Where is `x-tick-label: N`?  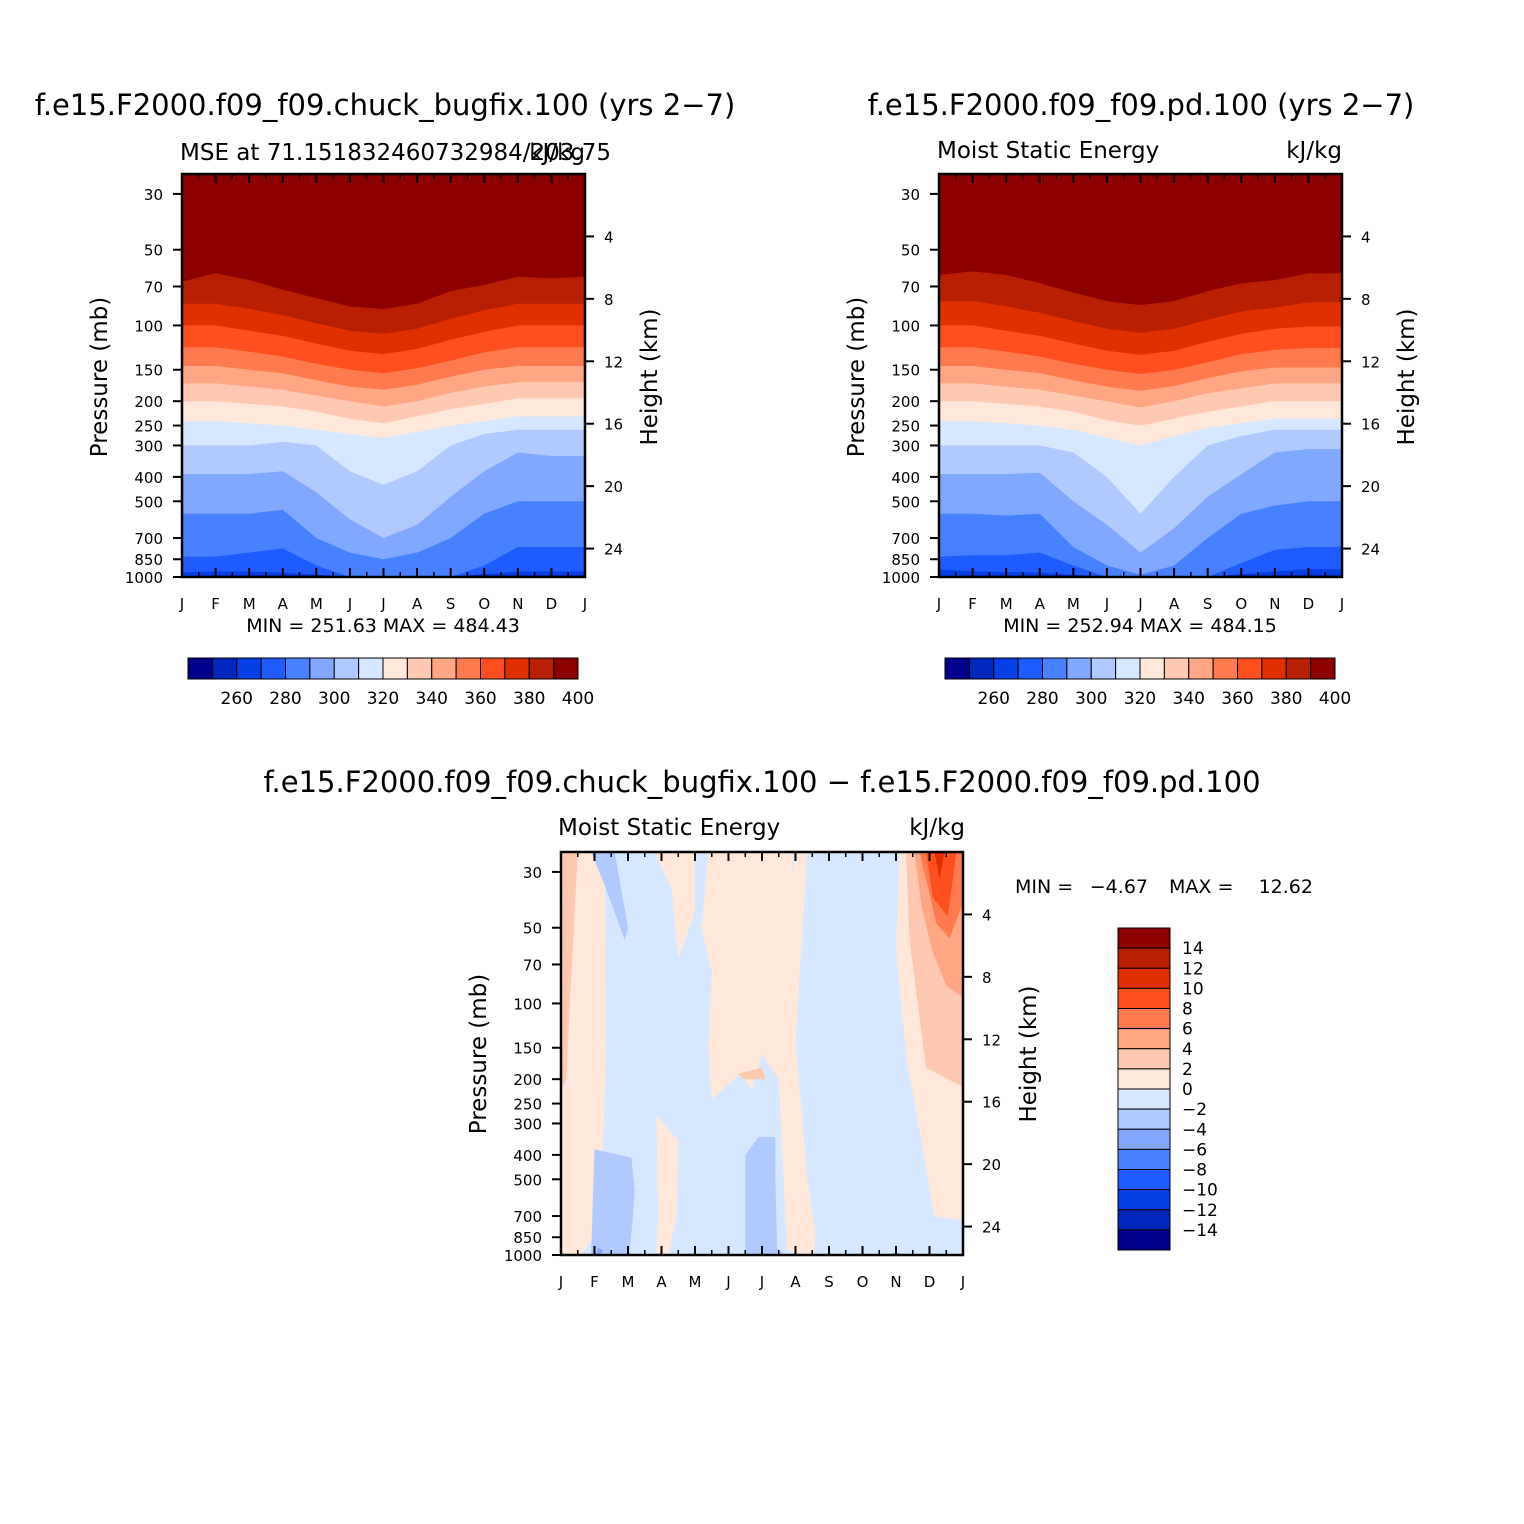 x-tick-label: N is located at coordinates (895, 1282).